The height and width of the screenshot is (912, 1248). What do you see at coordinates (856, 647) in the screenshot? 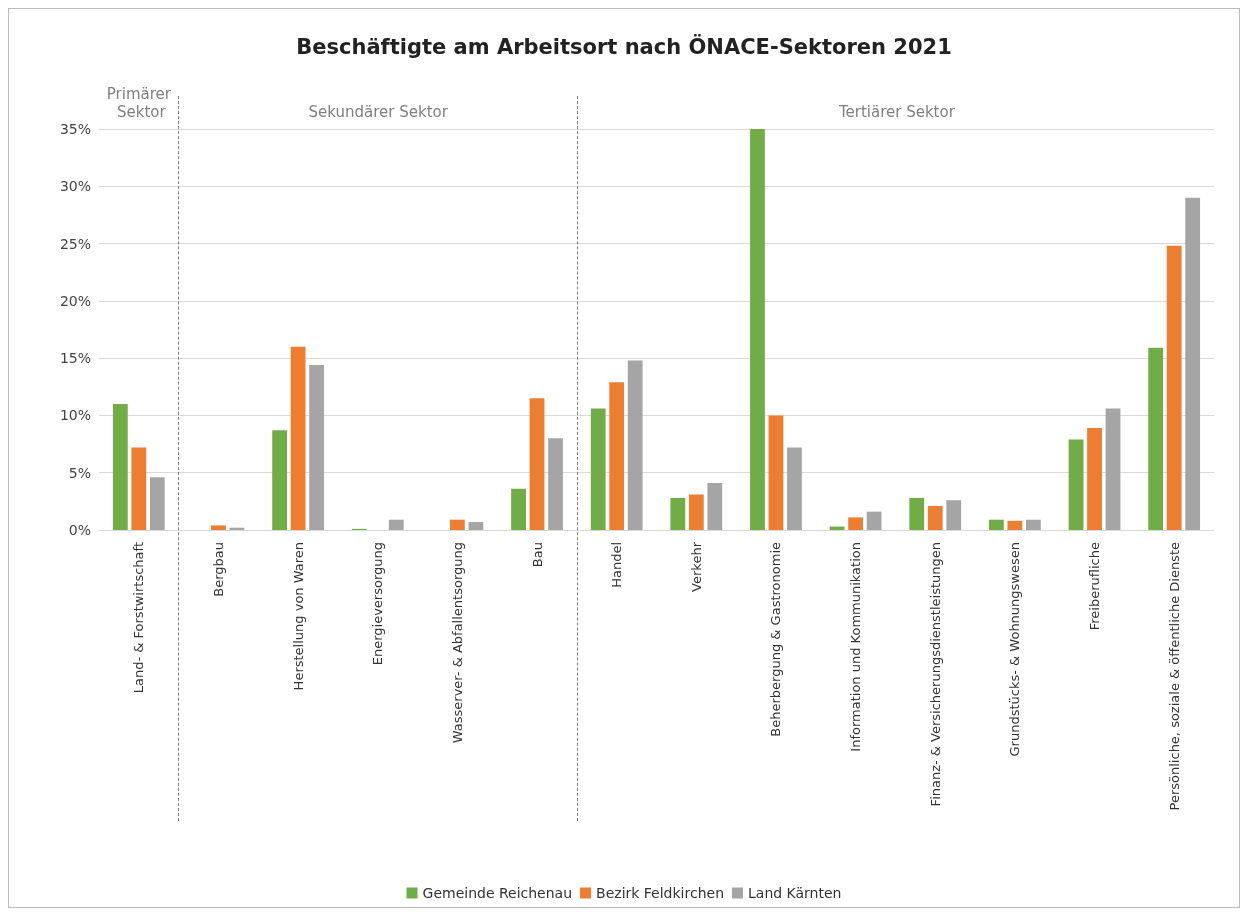
I see `x-tick-label: Information und Kommunikation` at bounding box center [856, 647].